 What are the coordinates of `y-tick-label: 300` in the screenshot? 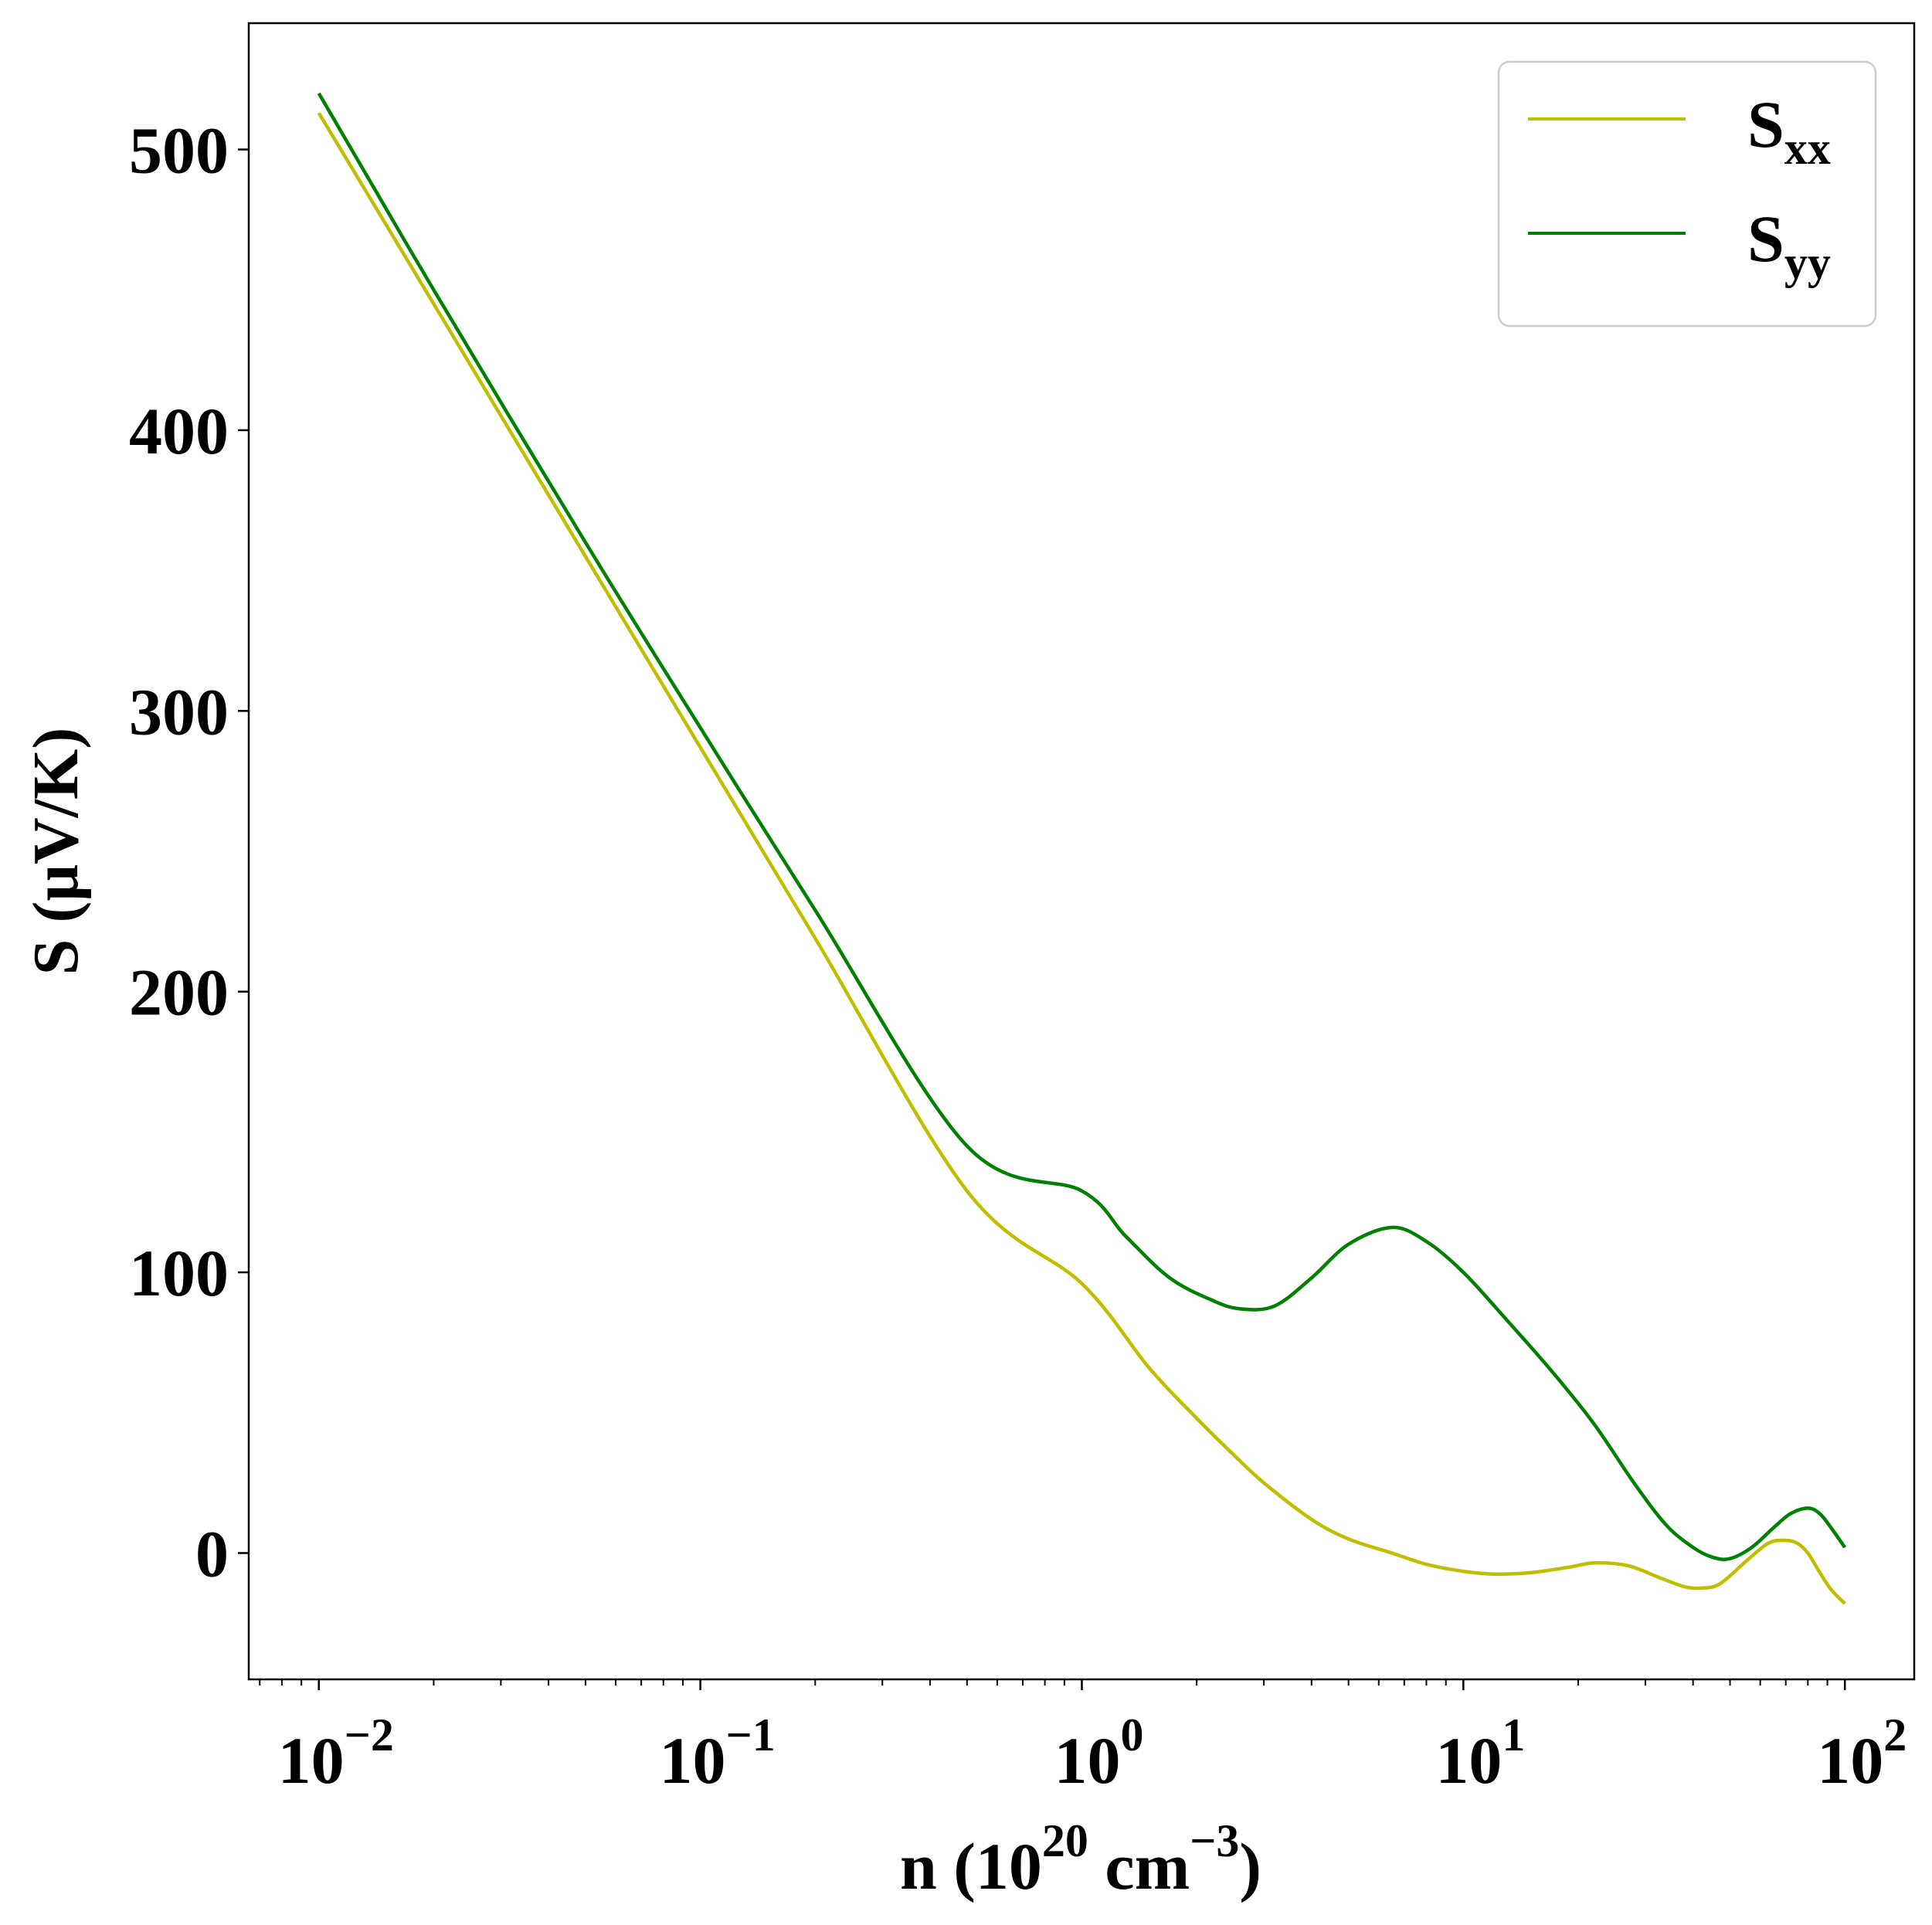 It's located at (179, 711).